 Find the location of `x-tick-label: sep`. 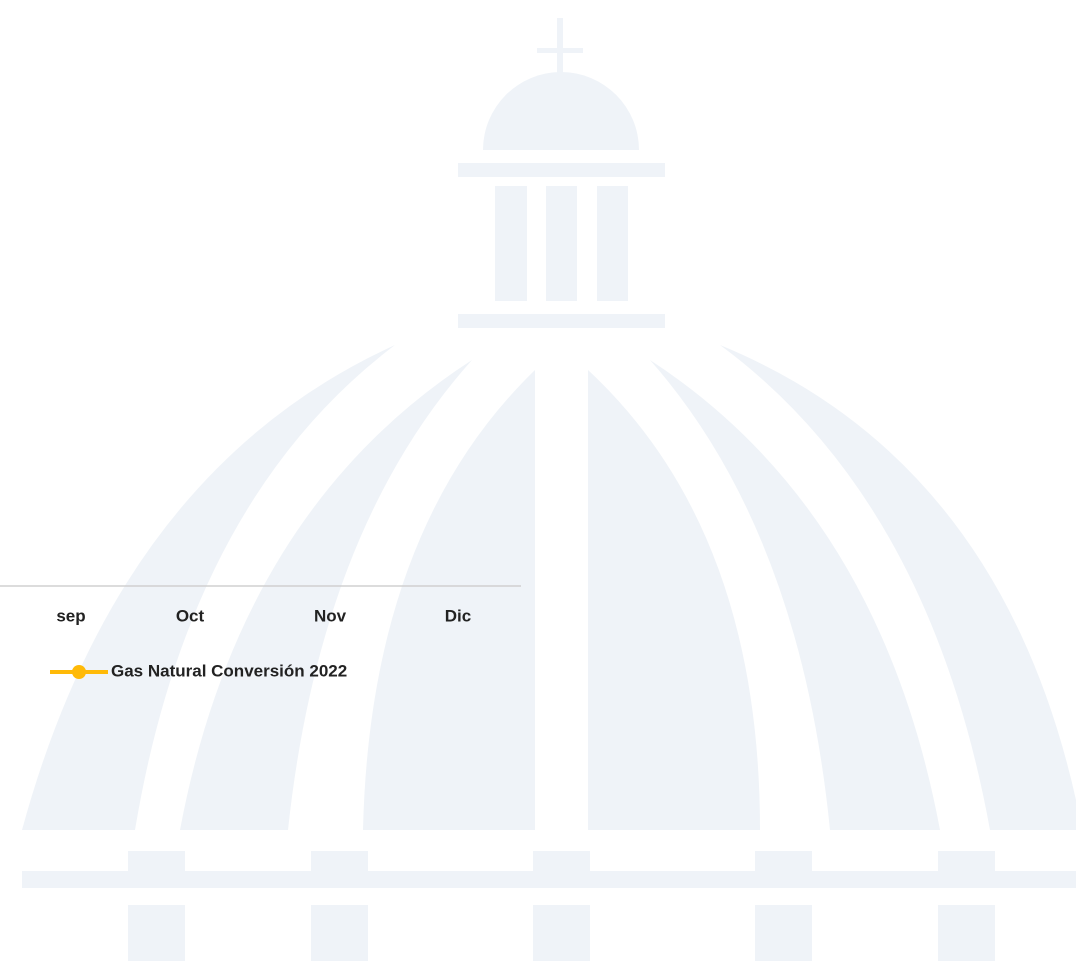

x-tick-label: sep is located at coordinates (70, 615).